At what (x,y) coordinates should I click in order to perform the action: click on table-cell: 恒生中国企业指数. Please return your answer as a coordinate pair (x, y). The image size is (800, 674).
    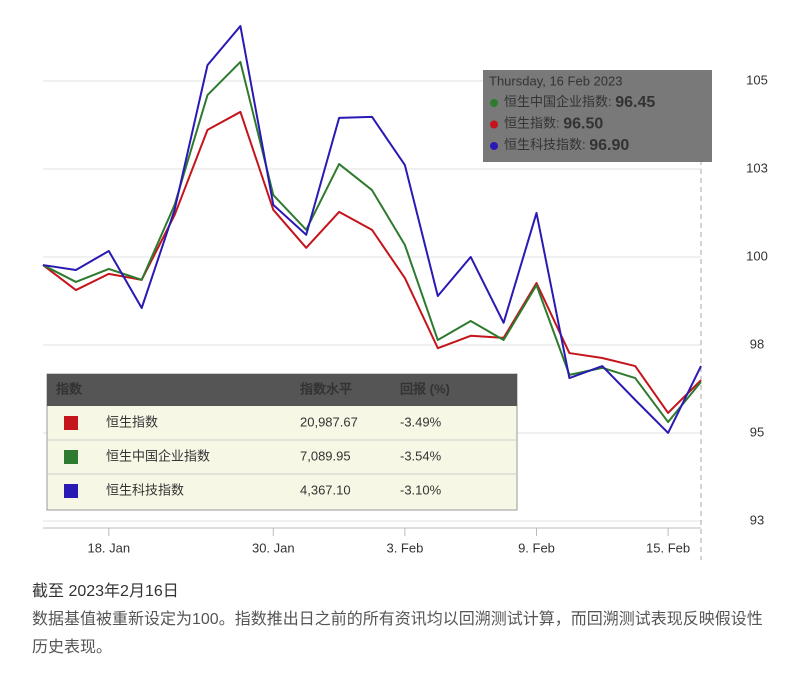
    Looking at the image, I should click on (158, 455).